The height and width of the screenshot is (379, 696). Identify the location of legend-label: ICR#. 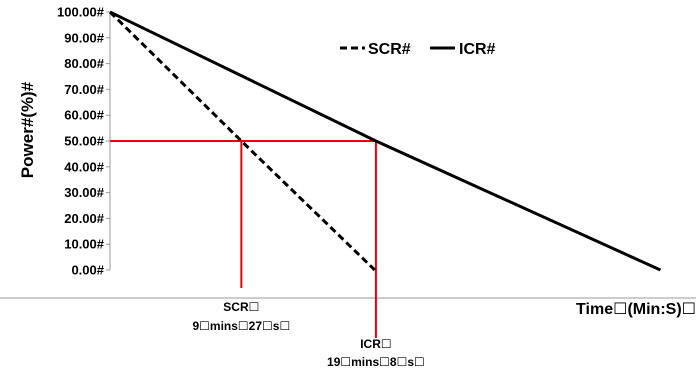
(477, 49).